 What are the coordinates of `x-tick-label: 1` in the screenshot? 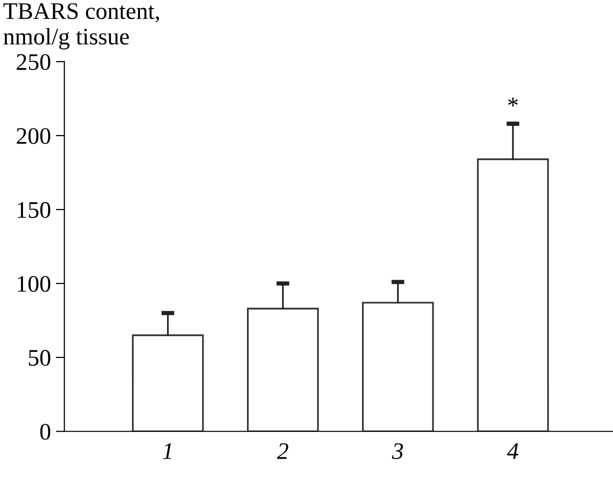 It's located at (167, 451).